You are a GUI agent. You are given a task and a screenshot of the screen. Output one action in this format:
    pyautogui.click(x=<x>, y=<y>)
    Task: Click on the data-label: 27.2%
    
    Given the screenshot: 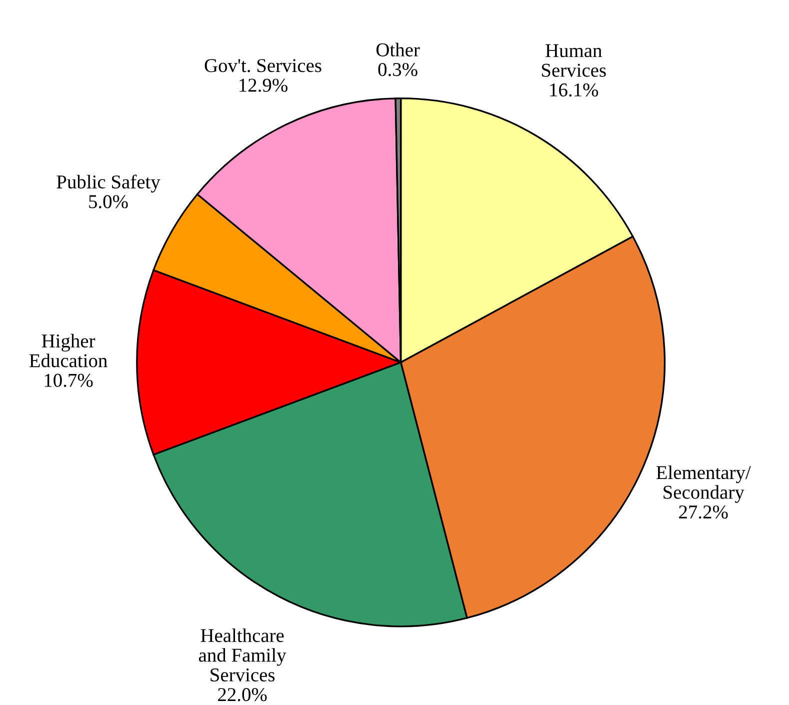 What is the action you would take?
    pyautogui.click(x=703, y=512)
    